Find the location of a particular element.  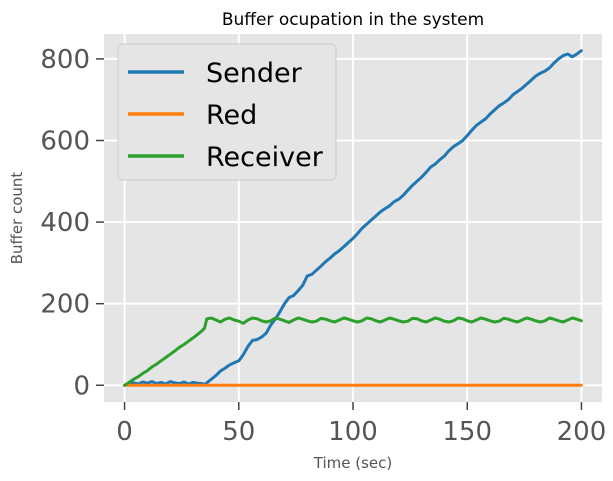

y-tick-label: 800 is located at coordinates (65, 60).